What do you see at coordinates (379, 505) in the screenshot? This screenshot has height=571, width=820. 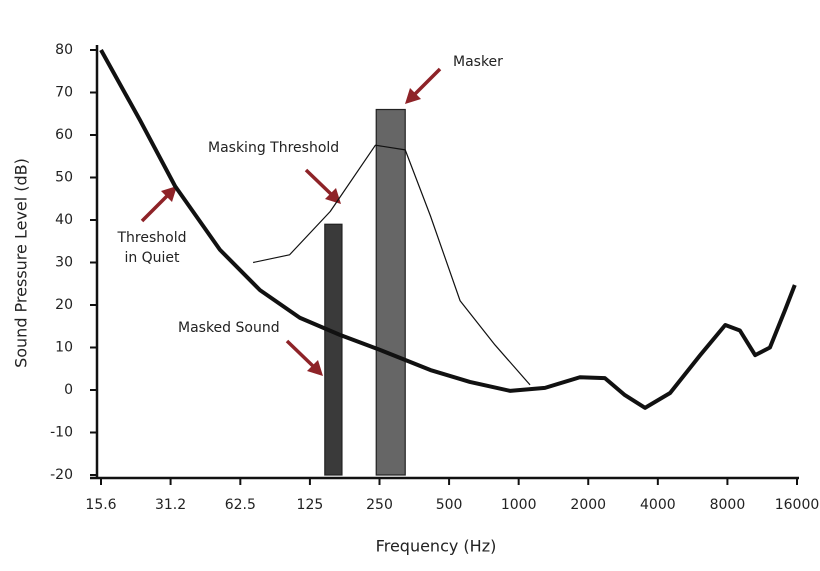 I see `x-tick-label: 250` at bounding box center [379, 505].